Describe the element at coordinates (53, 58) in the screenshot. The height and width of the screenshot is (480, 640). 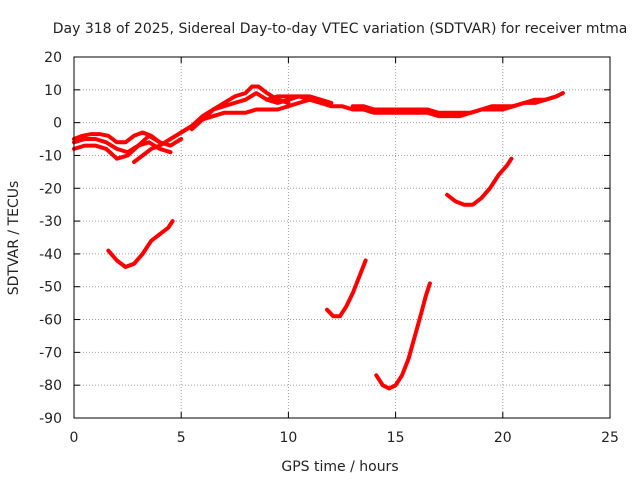
I see `y-tick-label: 20` at that location.